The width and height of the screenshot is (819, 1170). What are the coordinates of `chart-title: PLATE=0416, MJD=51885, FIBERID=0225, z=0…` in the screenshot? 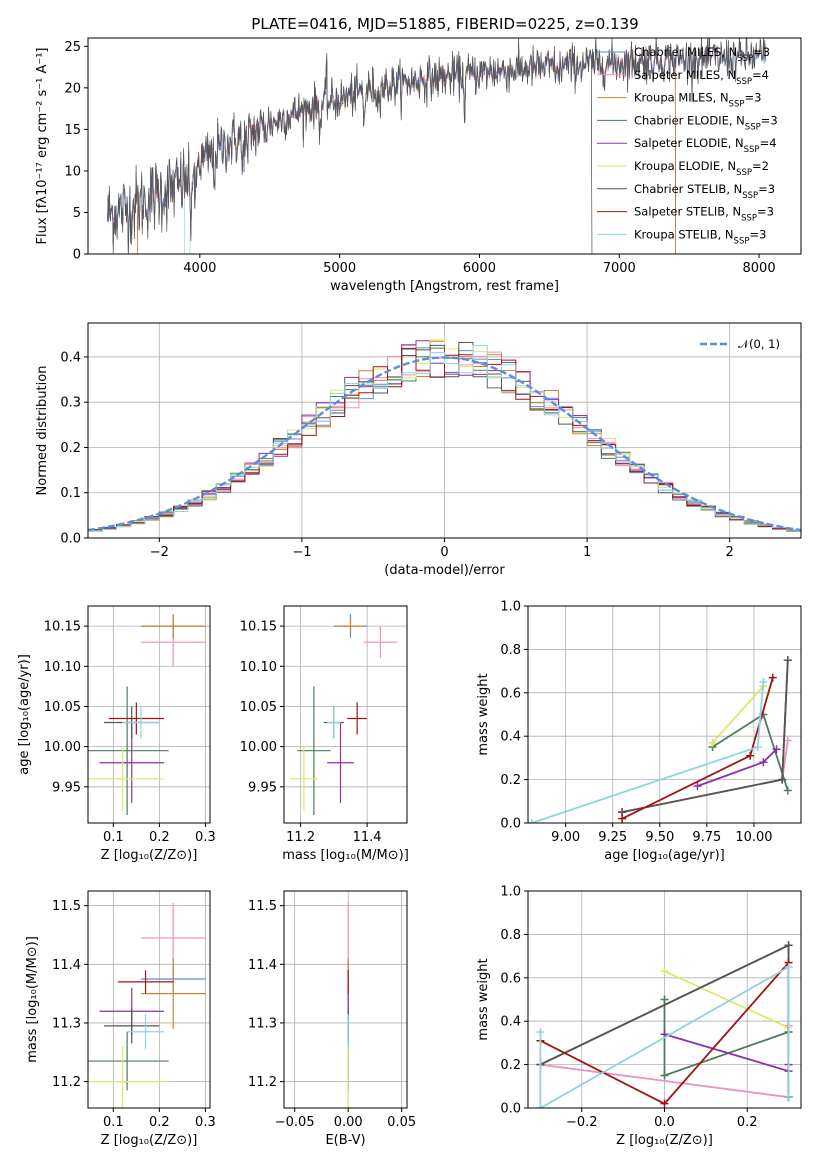 It's located at (444, 24).